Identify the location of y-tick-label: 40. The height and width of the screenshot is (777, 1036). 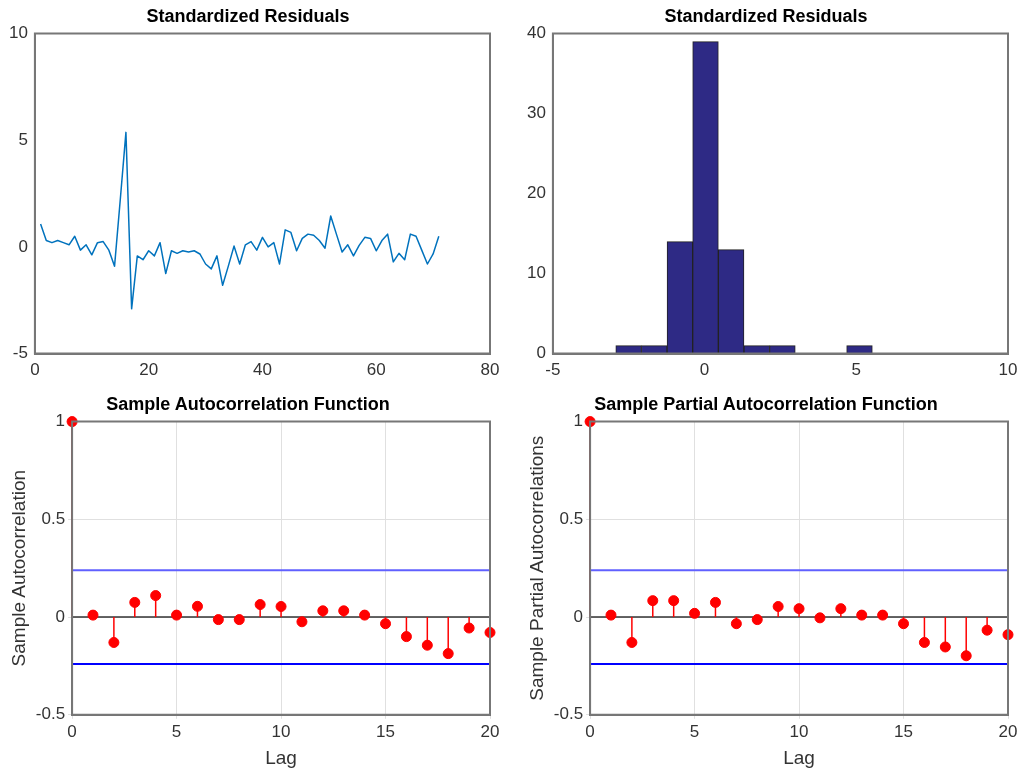
(536, 33).